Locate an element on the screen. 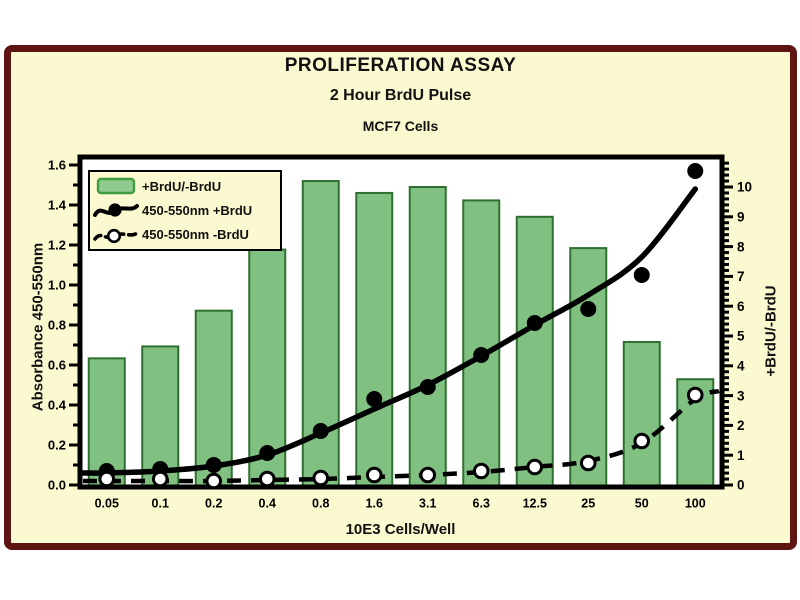  right-axis-tick-label: 9 is located at coordinates (741, 217).